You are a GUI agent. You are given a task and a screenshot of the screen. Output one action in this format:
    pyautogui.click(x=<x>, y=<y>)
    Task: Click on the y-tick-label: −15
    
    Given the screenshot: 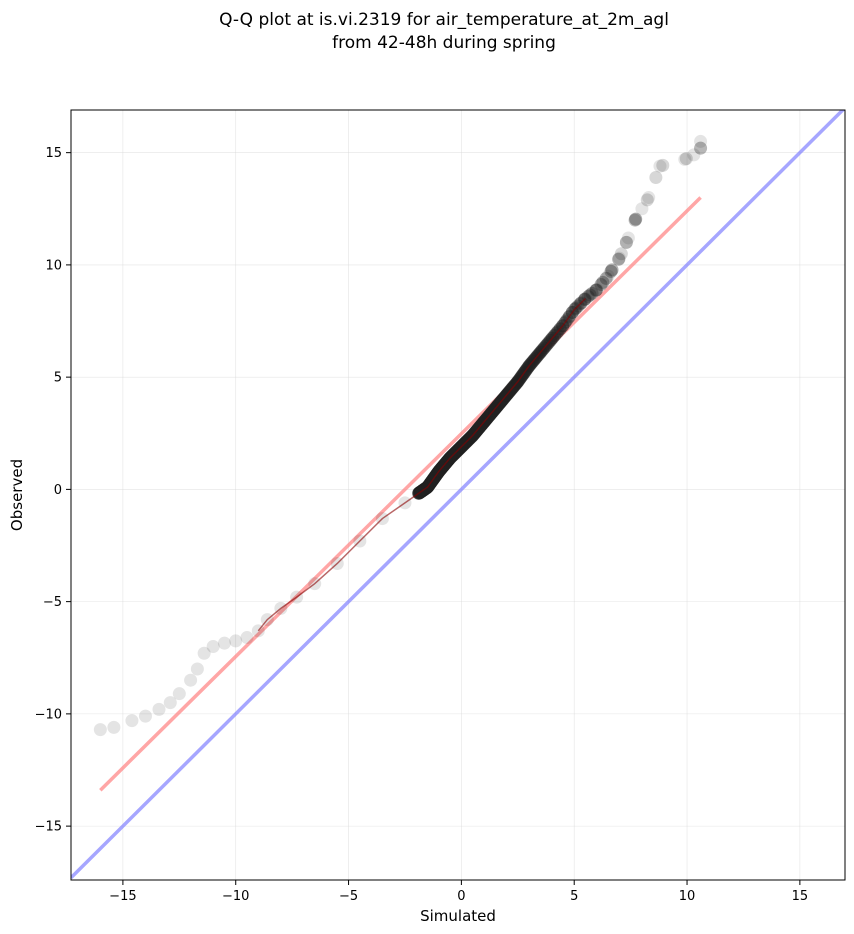 What is the action you would take?
    pyautogui.click(x=48, y=827)
    